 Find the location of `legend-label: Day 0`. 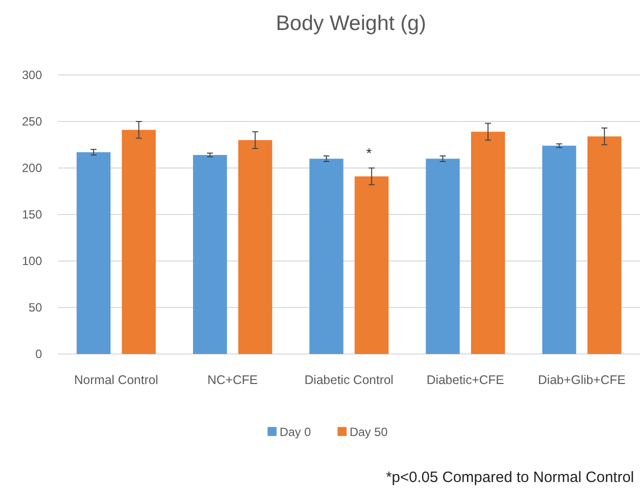

legend-label: Day 0 is located at coordinates (296, 432).